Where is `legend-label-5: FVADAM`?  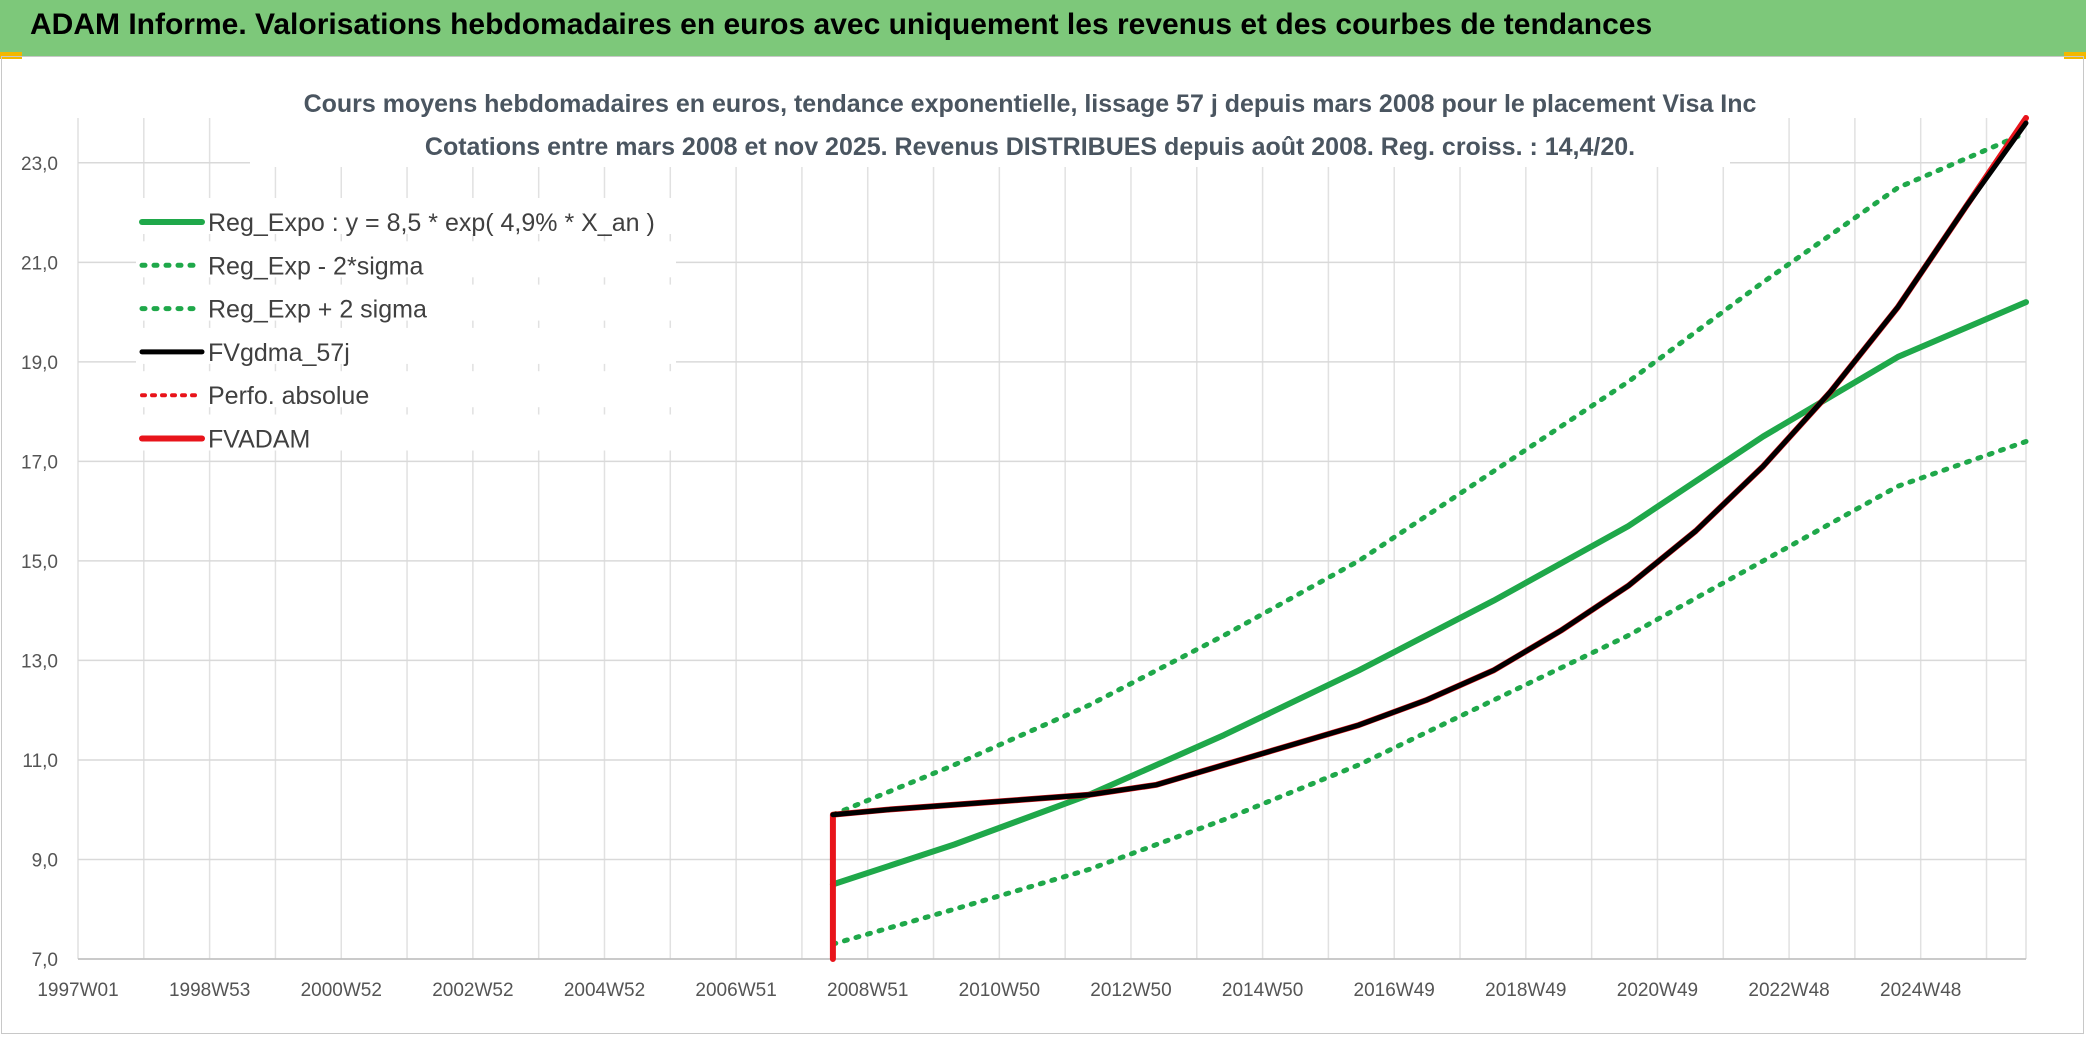 legend-label-5: FVADAM is located at coordinates (259, 440).